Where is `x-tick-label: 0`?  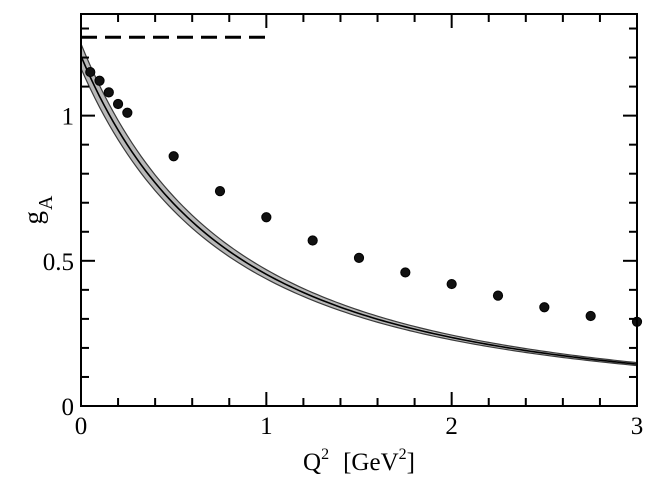
x-tick-label: 0 is located at coordinates (81, 426).